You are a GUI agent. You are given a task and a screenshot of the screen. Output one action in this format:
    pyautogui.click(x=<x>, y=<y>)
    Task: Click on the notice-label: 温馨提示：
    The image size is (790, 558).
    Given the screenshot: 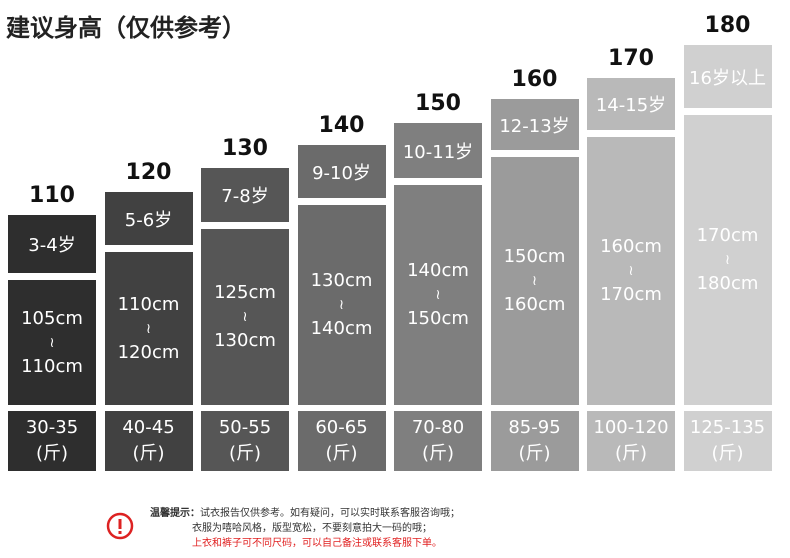 What is the action you would take?
    pyautogui.click(x=175, y=513)
    